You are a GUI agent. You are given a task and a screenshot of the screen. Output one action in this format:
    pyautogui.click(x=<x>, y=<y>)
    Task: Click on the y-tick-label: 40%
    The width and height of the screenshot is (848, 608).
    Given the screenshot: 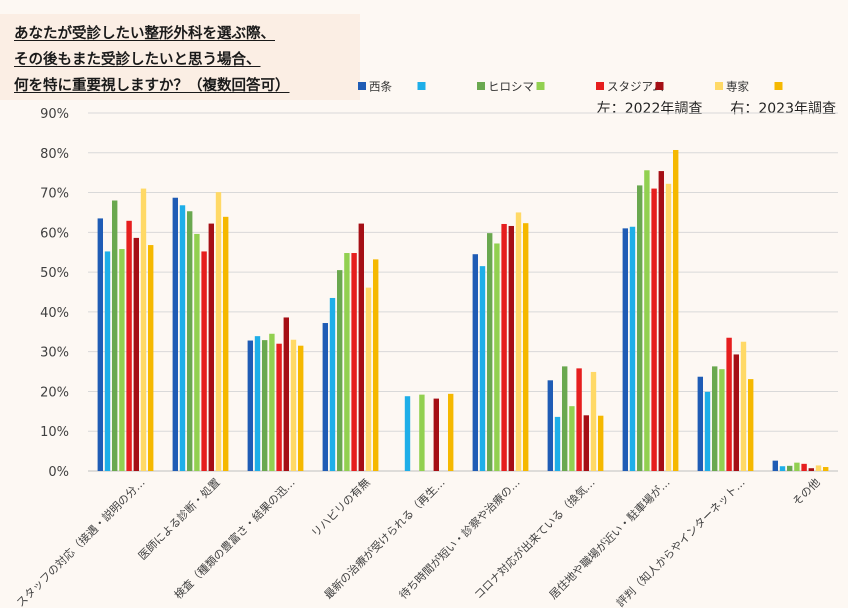 What is the action you would take?
    pyautogui.click(x=54, y=313)
    